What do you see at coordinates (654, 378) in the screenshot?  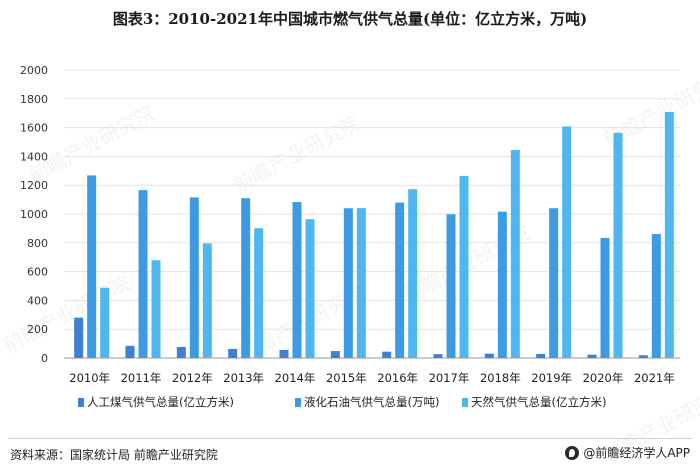 I see `x-tick-label: 2021年` at bounding box center [654, 378].